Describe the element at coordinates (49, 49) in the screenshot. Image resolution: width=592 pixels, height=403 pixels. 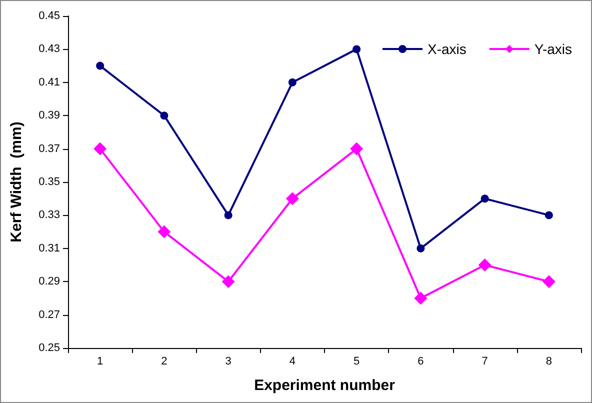
I see `y-tick-label: 0.43` at that location.